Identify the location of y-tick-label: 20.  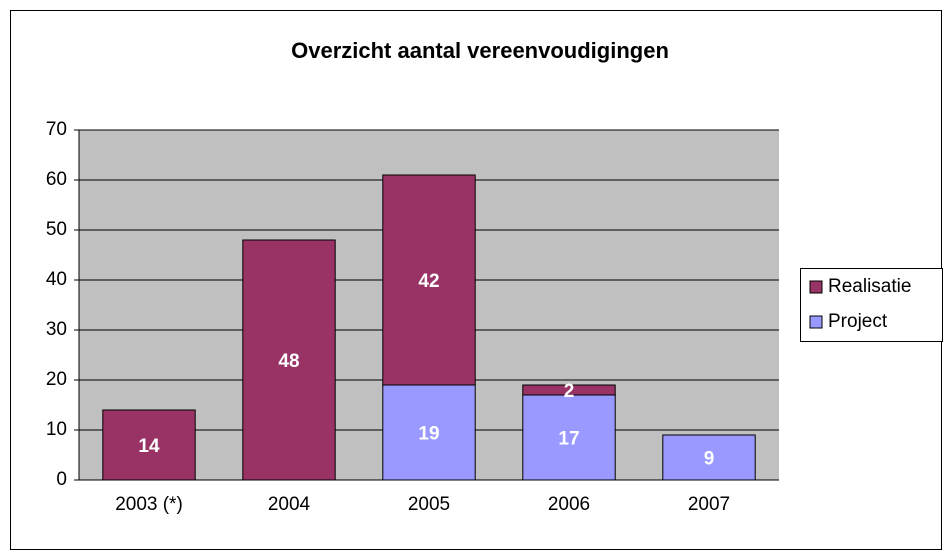
(56, 379).